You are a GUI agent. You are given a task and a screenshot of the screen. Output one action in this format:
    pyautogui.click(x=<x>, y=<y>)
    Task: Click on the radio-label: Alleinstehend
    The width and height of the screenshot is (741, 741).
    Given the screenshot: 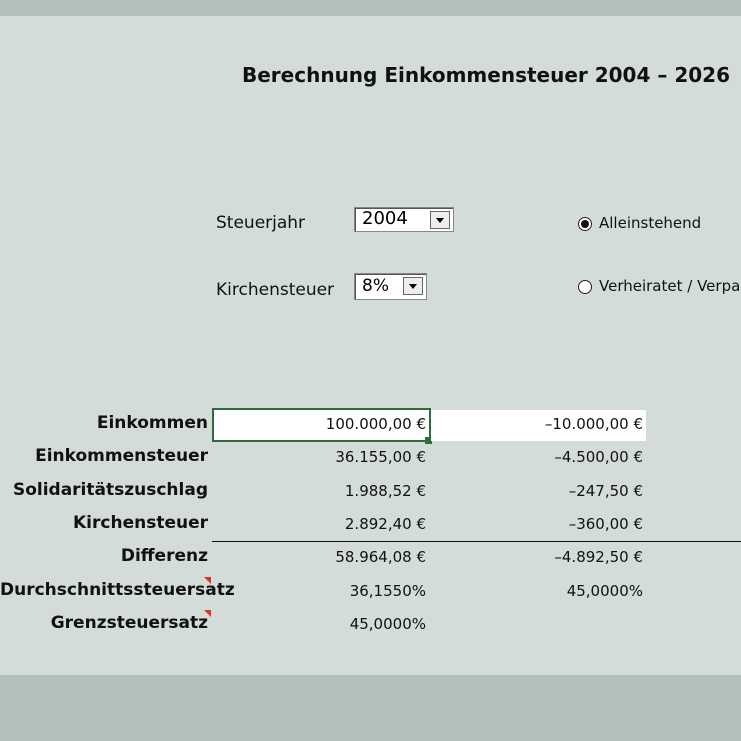 What is the action you would take?
    pyautogui.click(x=650, y=223)
    